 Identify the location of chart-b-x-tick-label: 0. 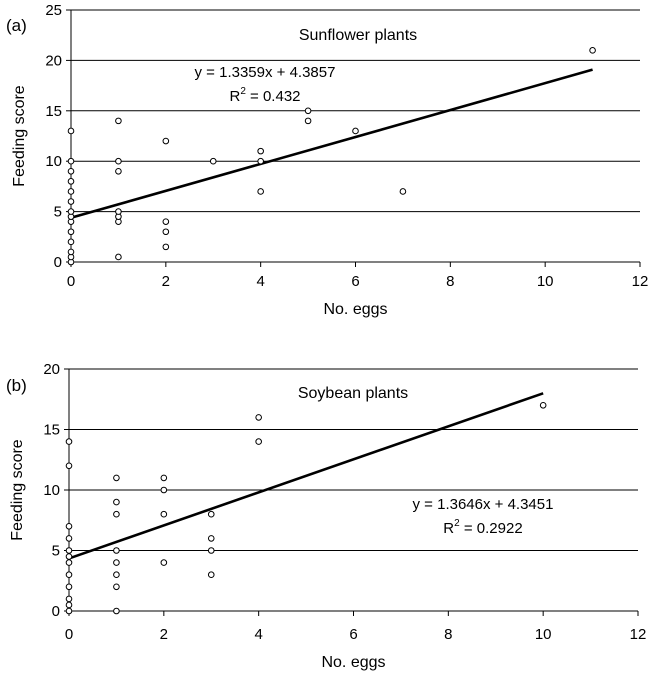
(69, 634).